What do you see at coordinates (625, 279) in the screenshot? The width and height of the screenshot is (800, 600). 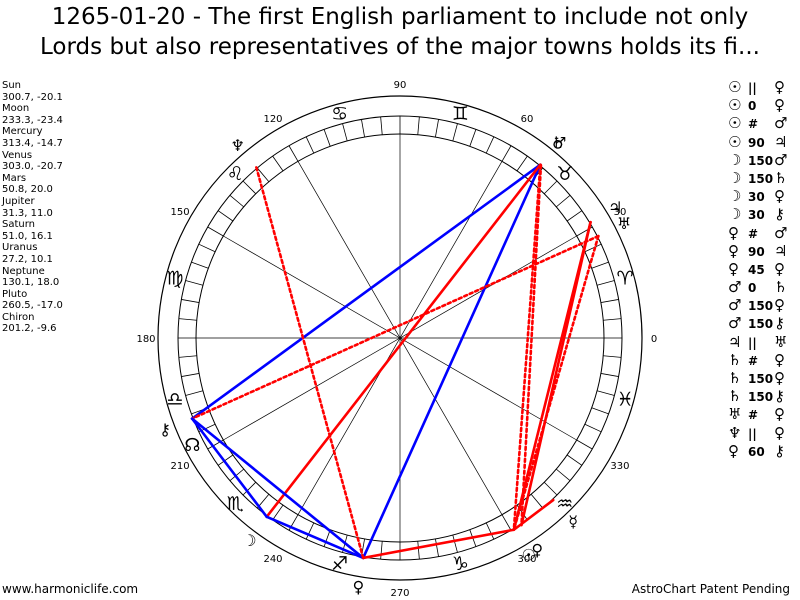 I see `zodiac-sign-glyph: ♈` at bounding box center [625, 279].